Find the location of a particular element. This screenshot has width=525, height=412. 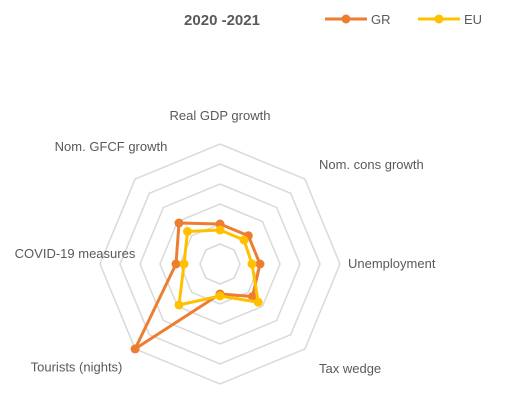

legend-label: GR is located at coordinates (381, 19).